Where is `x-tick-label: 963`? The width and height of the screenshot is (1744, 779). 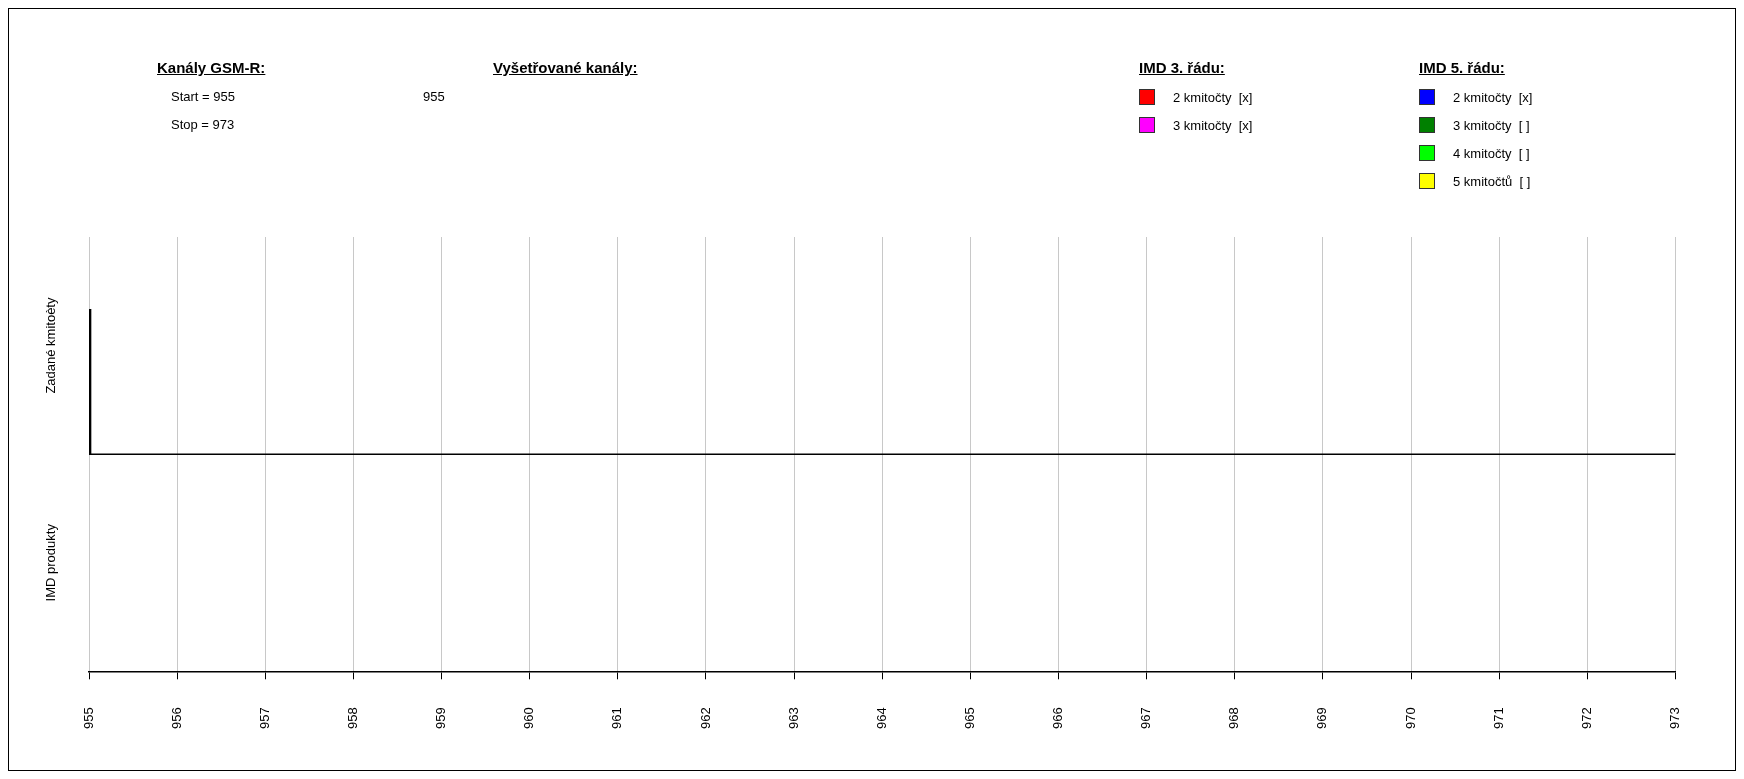
x-tick-label: 963 is located at coordinates (793, 718).